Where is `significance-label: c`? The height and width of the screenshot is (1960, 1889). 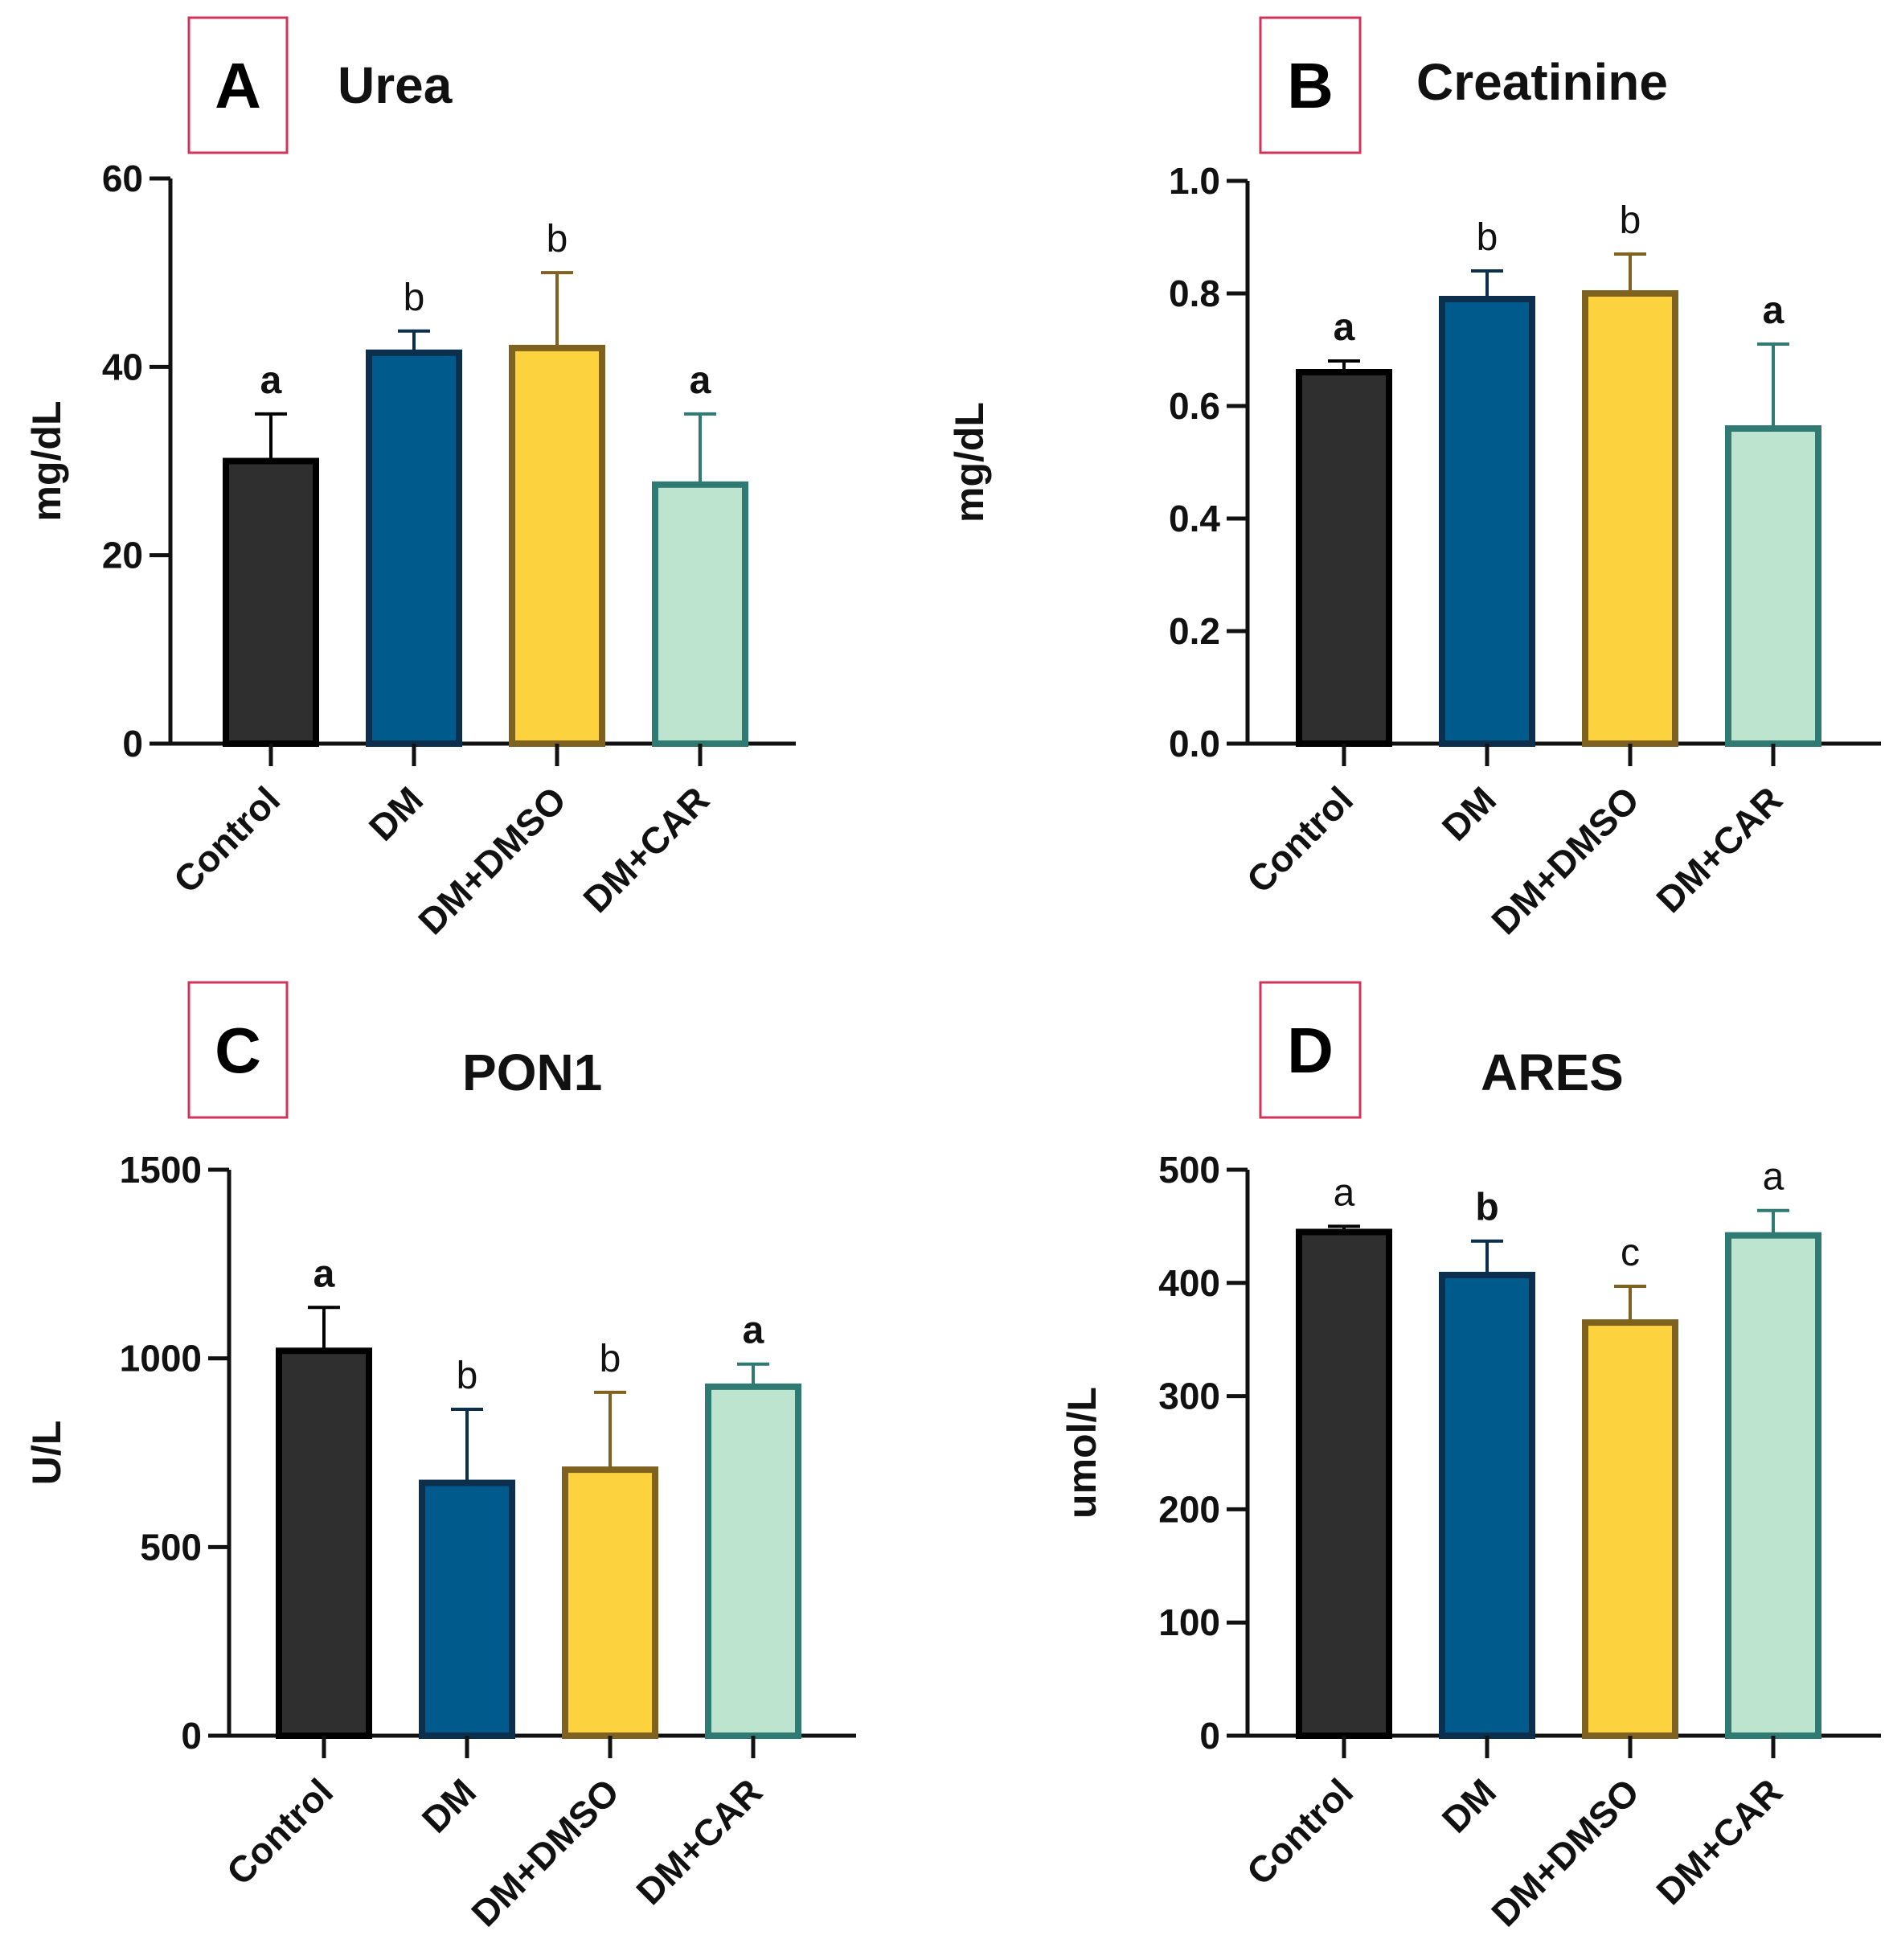 significance-label: c is located at coordinates (1630, 1253).